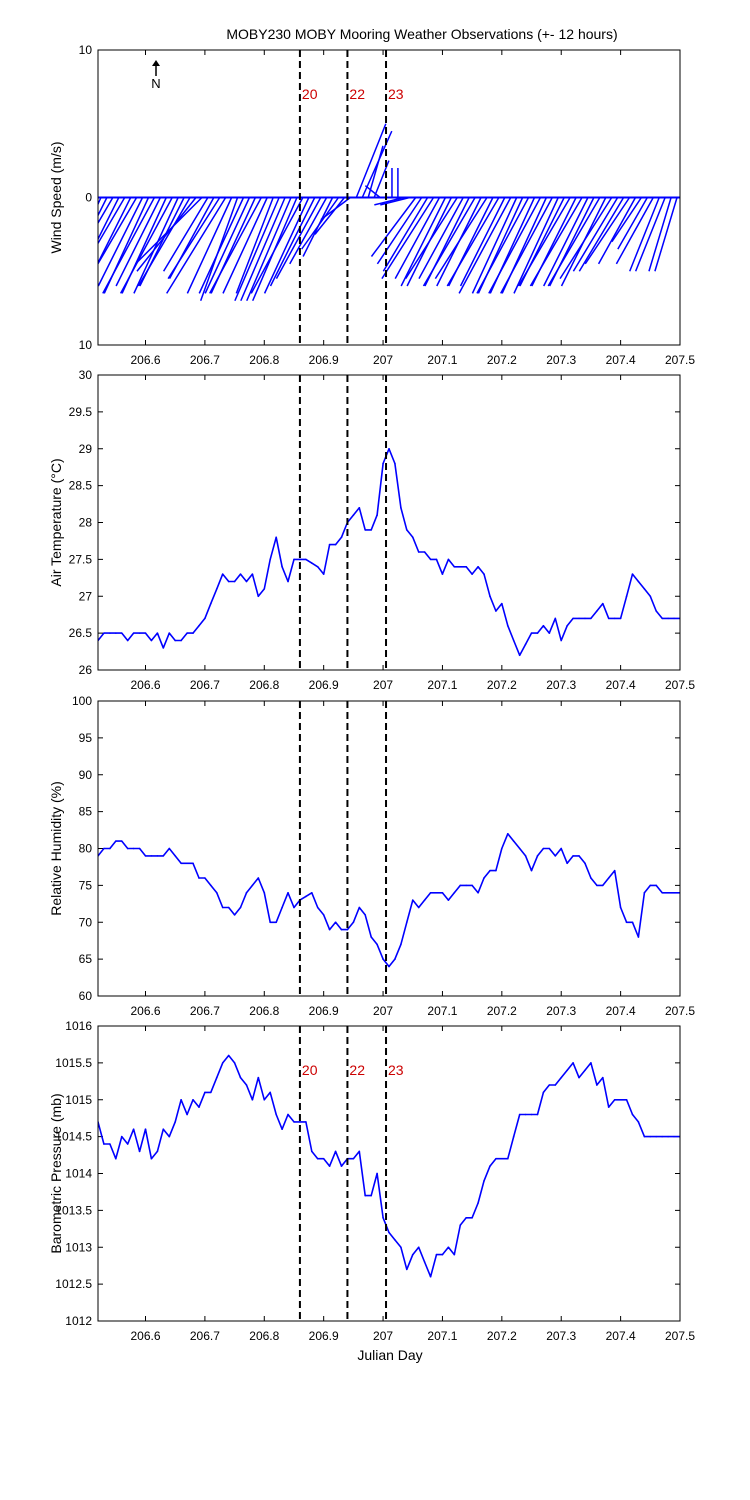 This screenshot has height=1500, width=750. Describe the element at coordinates (73, 1210) in the screenshot. I see `y-tick-label: 1013.5` at that location.